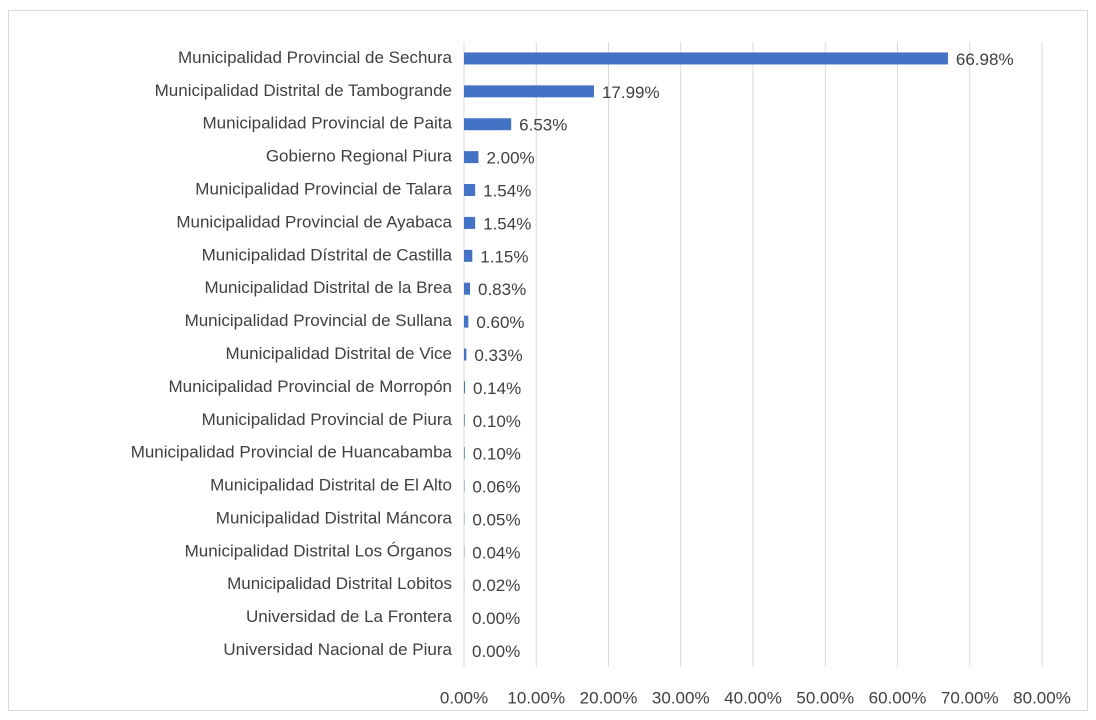  Describe the element at coordinates (536, 697) in the screenshot. I see `x-tick-label: 10.00%` at that location.